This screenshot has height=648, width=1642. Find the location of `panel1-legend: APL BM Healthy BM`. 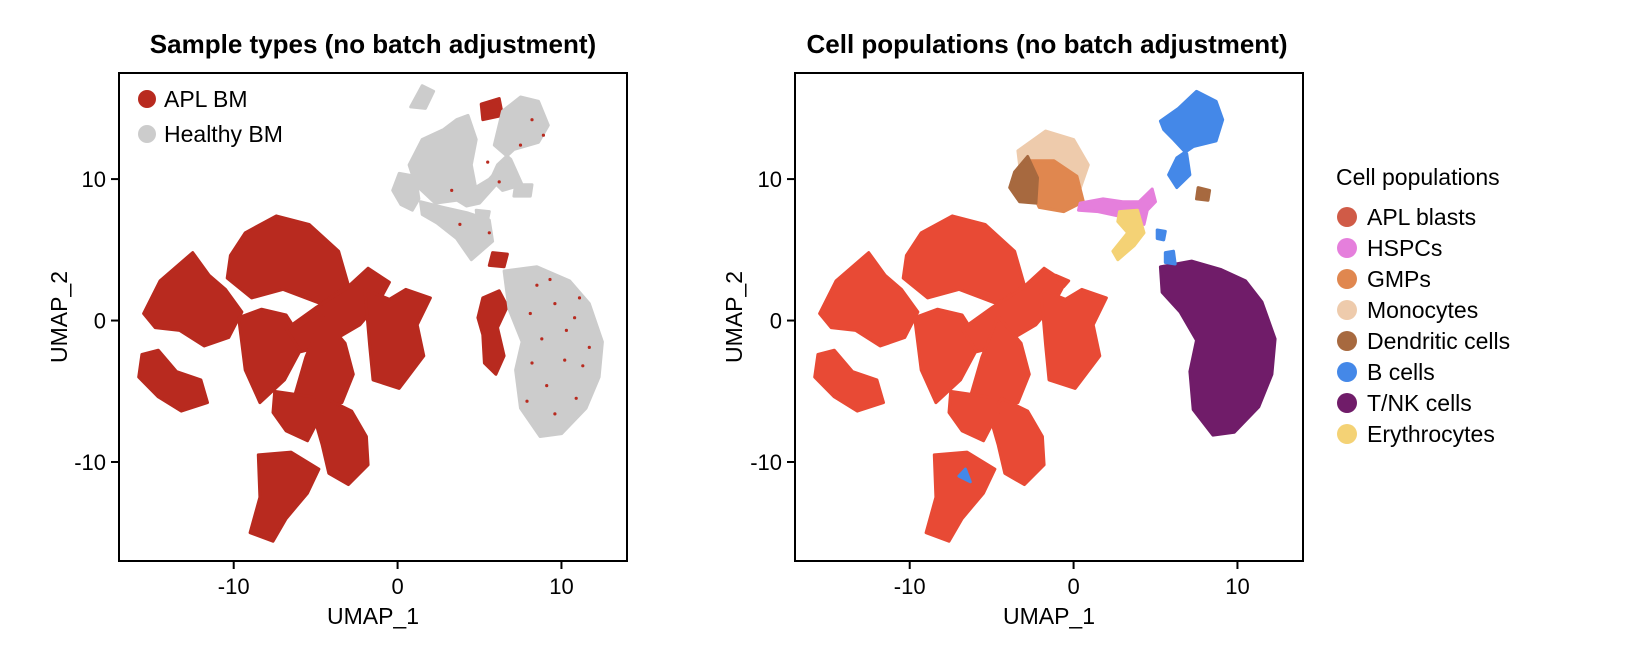

panel1-legend: APL BM Healthy BM is located at coordinates (210, 116).